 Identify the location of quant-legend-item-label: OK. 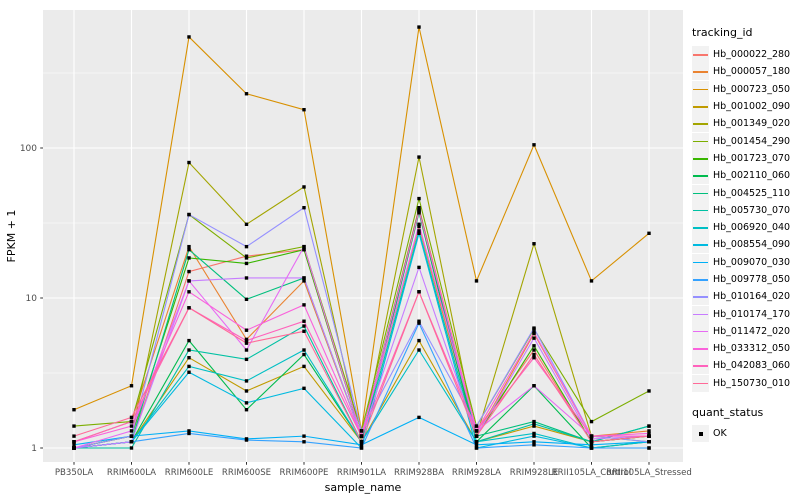
(720, 434).